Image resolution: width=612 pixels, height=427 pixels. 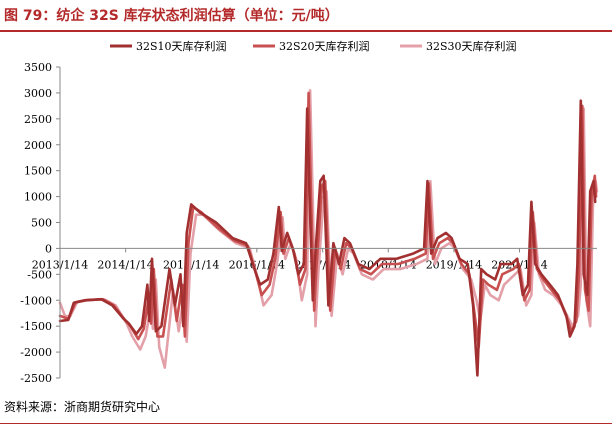 What do you see at coordinates (38, 119) in the screenshot?
I see `y-tick-label: 2500` at bounding box center [38, 119].